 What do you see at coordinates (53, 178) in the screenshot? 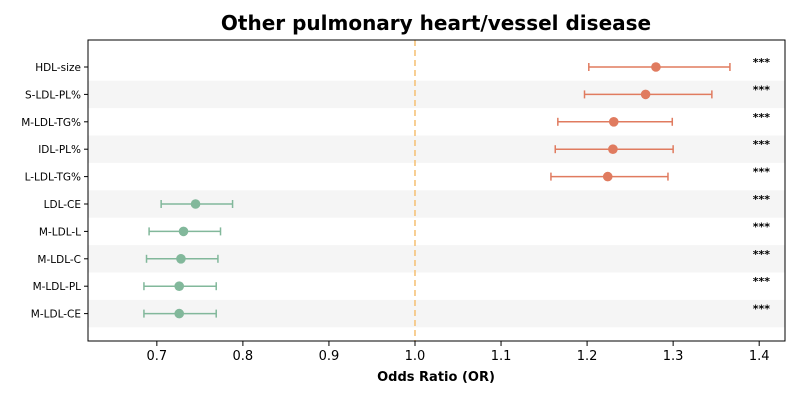
I see `y-tick-label: L-LDL-TG%` at bounding box center [53, 178].